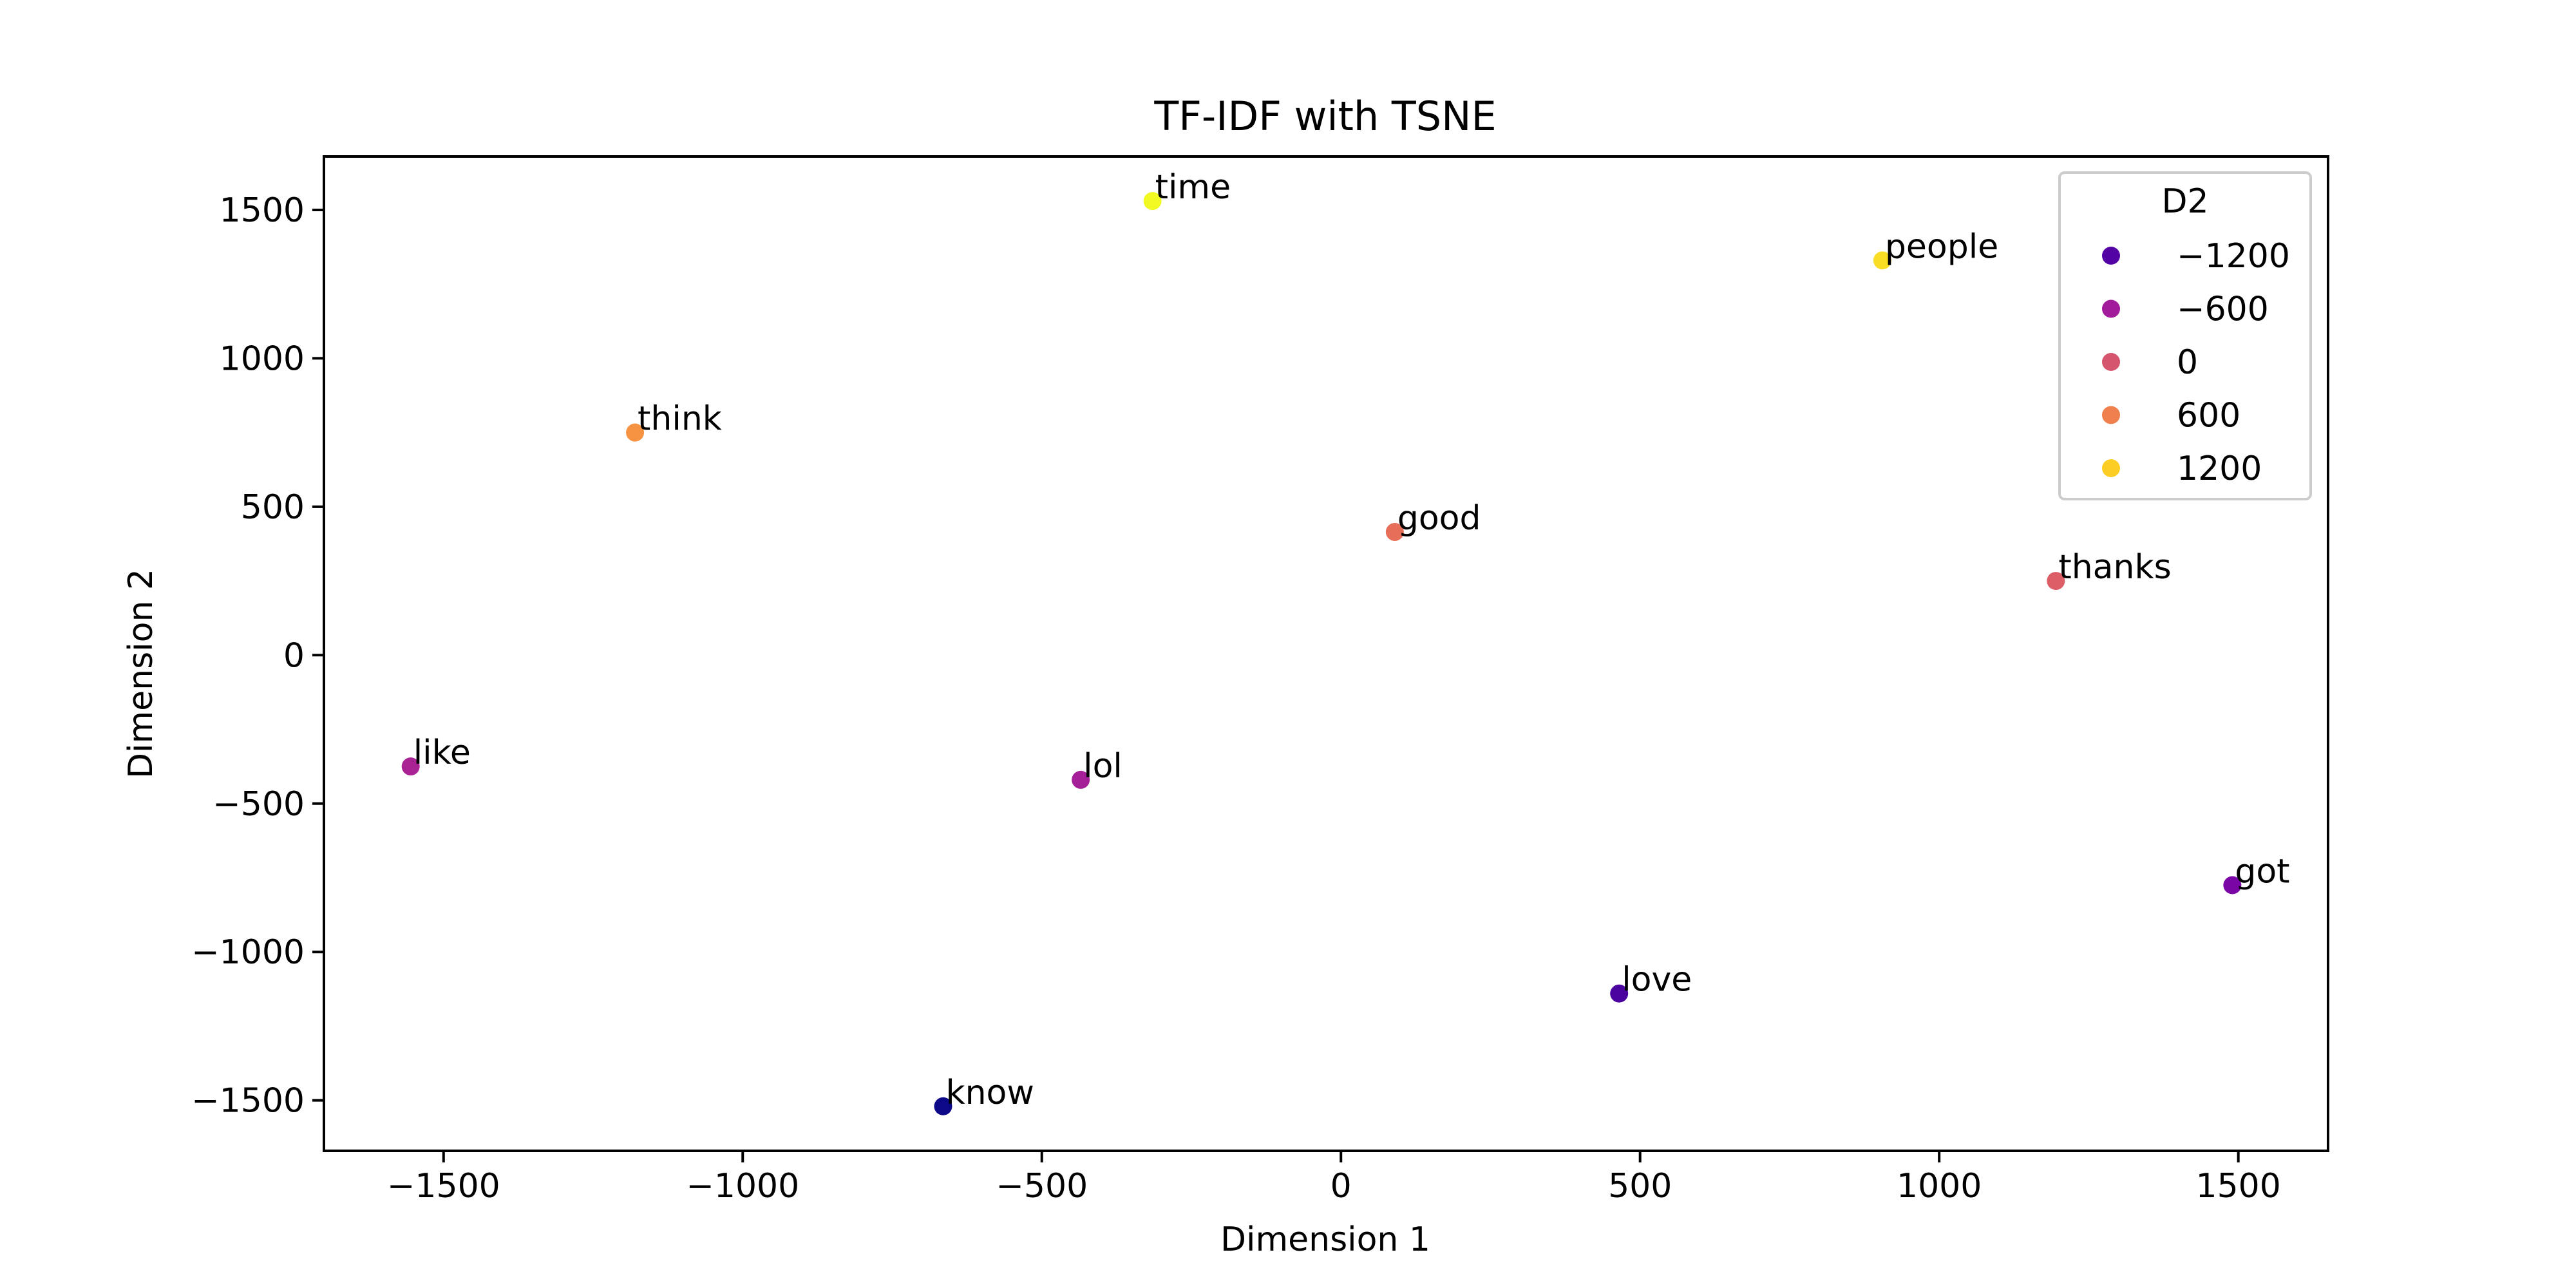 The image size is (2576, 1288). I want to click on y-tick-label: −500, so click(259, 805).